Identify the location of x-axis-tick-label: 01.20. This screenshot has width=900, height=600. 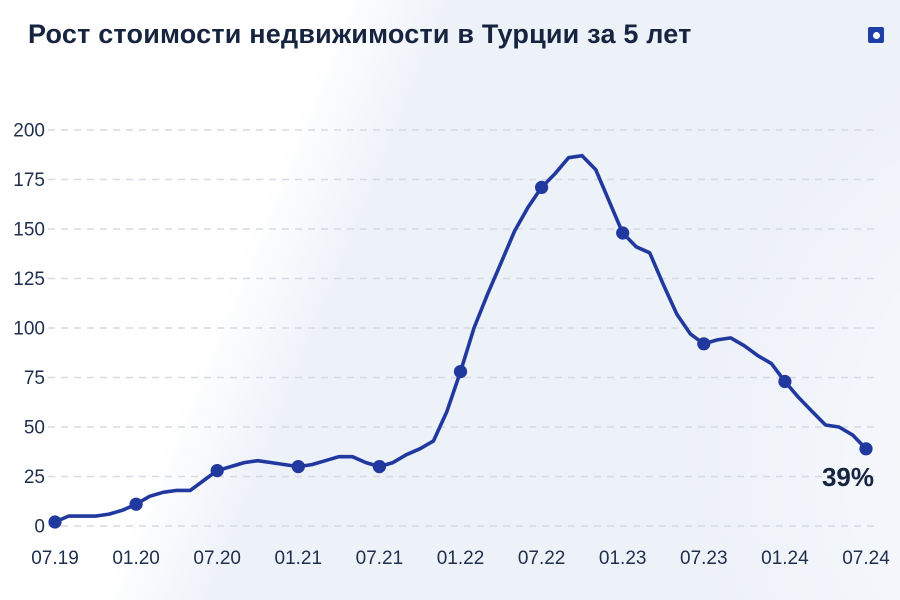
(136, 558).